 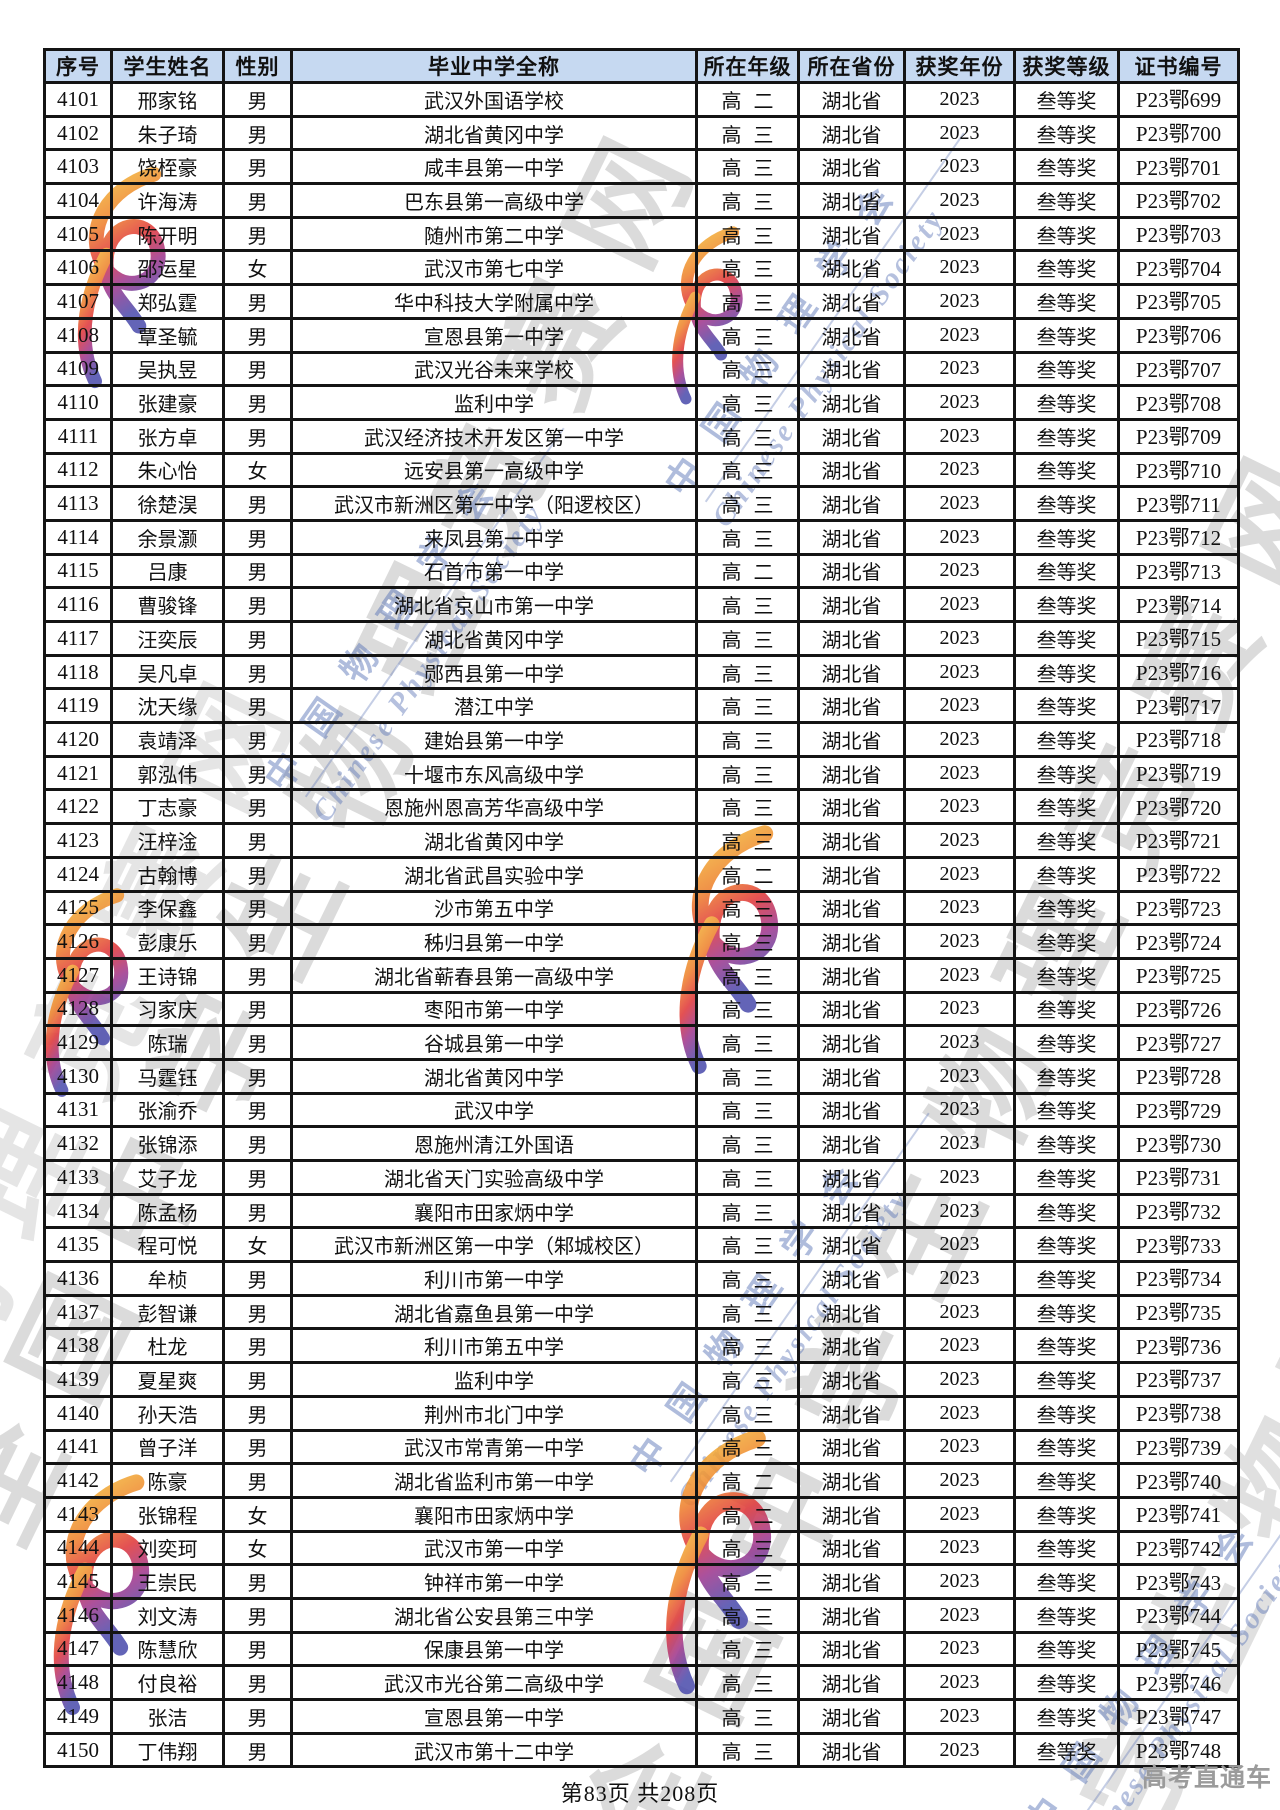 I want to click on table-cell: 宣恩县第一中学, so click(x=494, y=1716).